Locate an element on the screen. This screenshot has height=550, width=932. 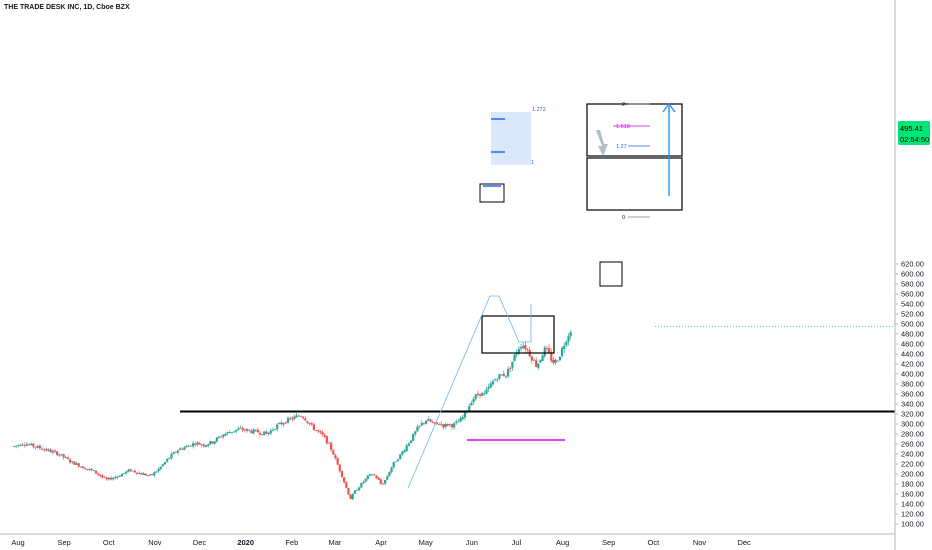
x-tick-label: Sep is located at coordinates (608, 542).